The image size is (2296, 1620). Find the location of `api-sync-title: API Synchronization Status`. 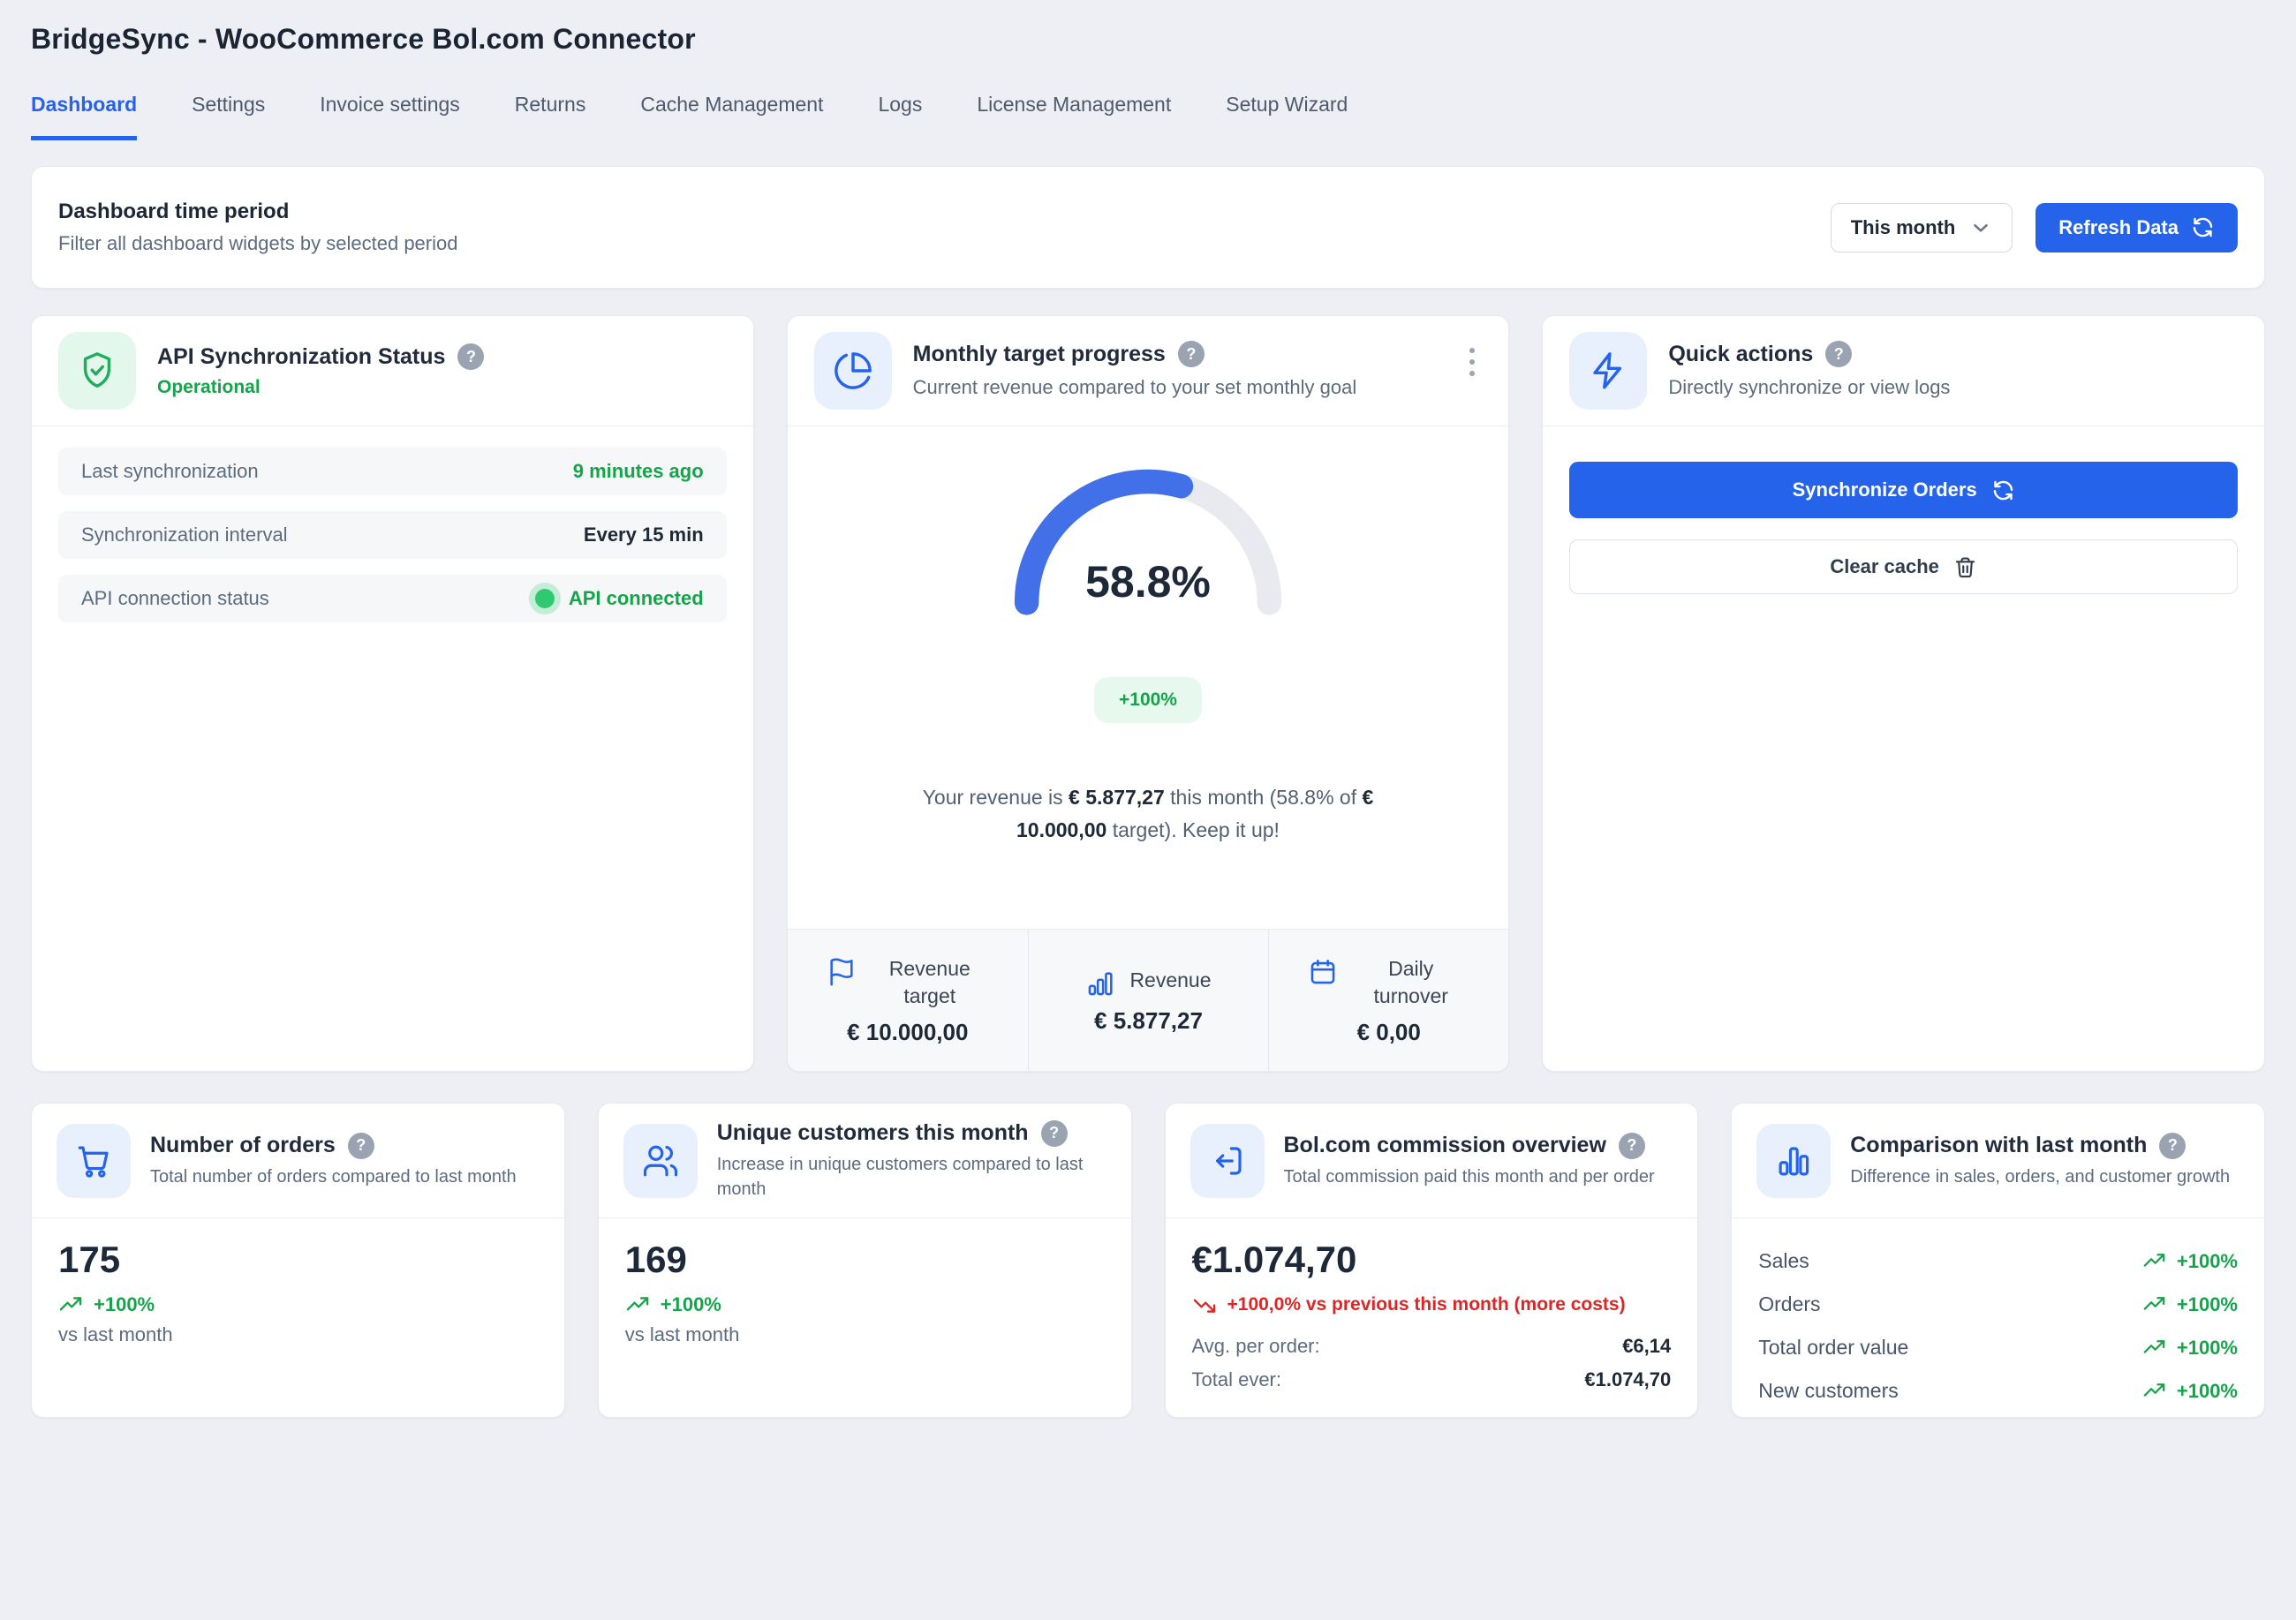

api-sync-title: API Synchronization Status is located at coordinates (301, 356).